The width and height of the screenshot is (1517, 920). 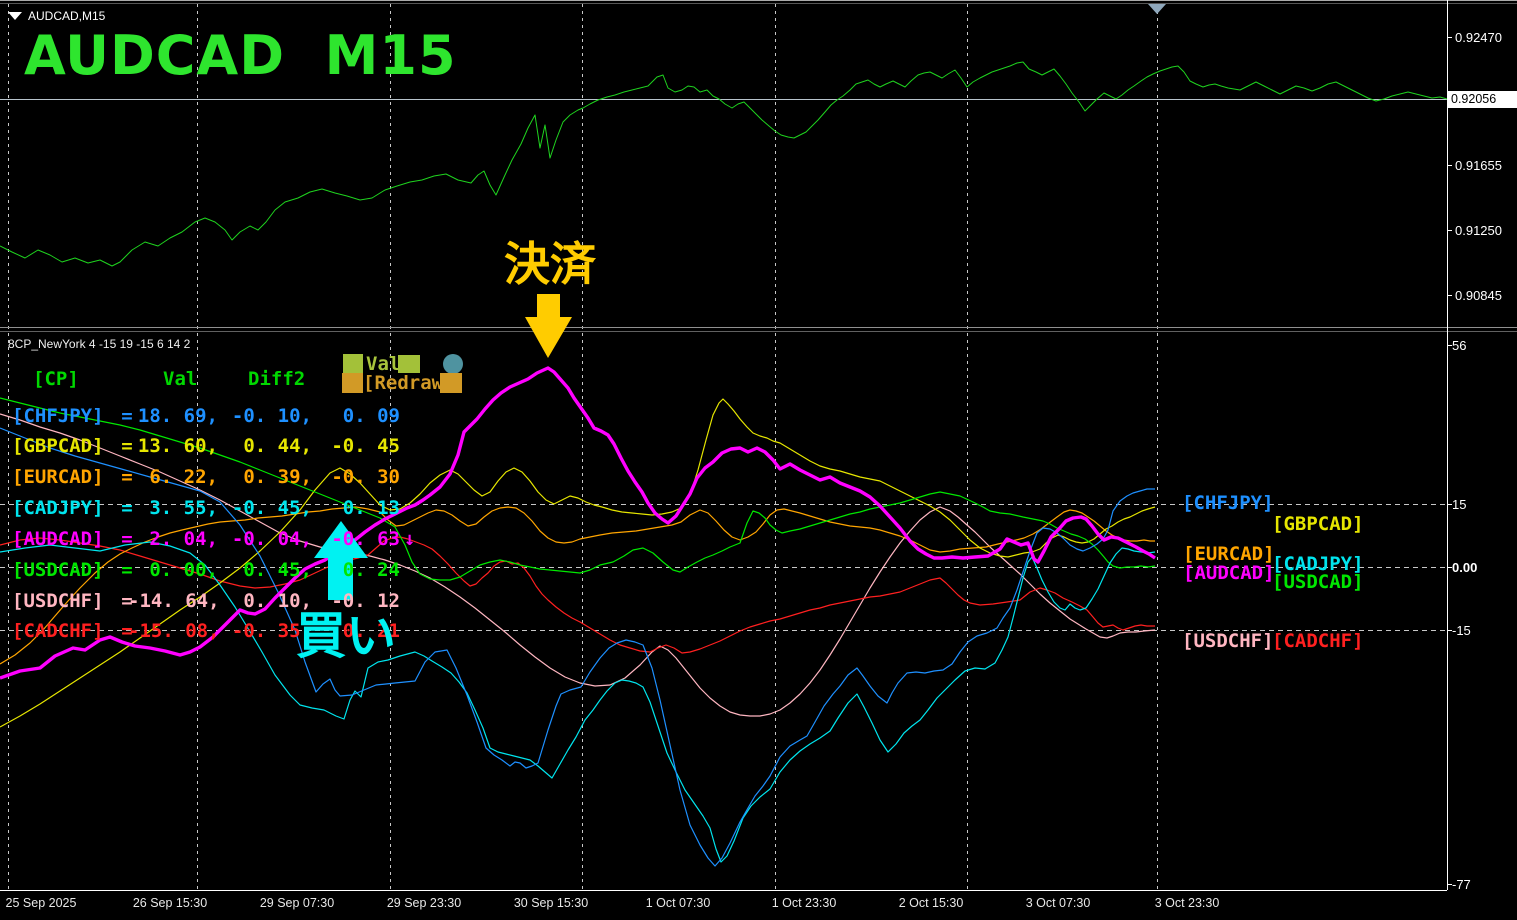 I want to click on time-axis-label: 3 Oct 07:30, so click(x=1058, y=903).